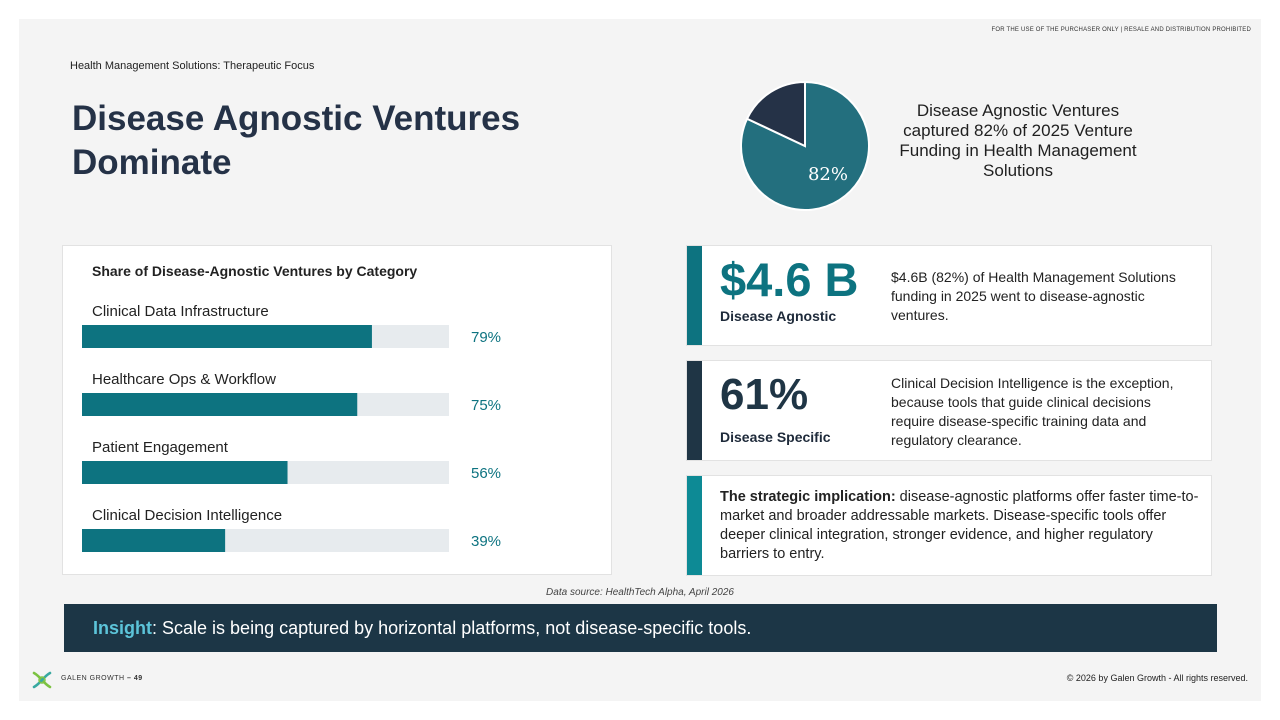 The width and height of the screenshot is (1280, 720). Describe the element at coordinates (764, 394) in the screenshot. I see `stat-value-specific: 61%` at that location.